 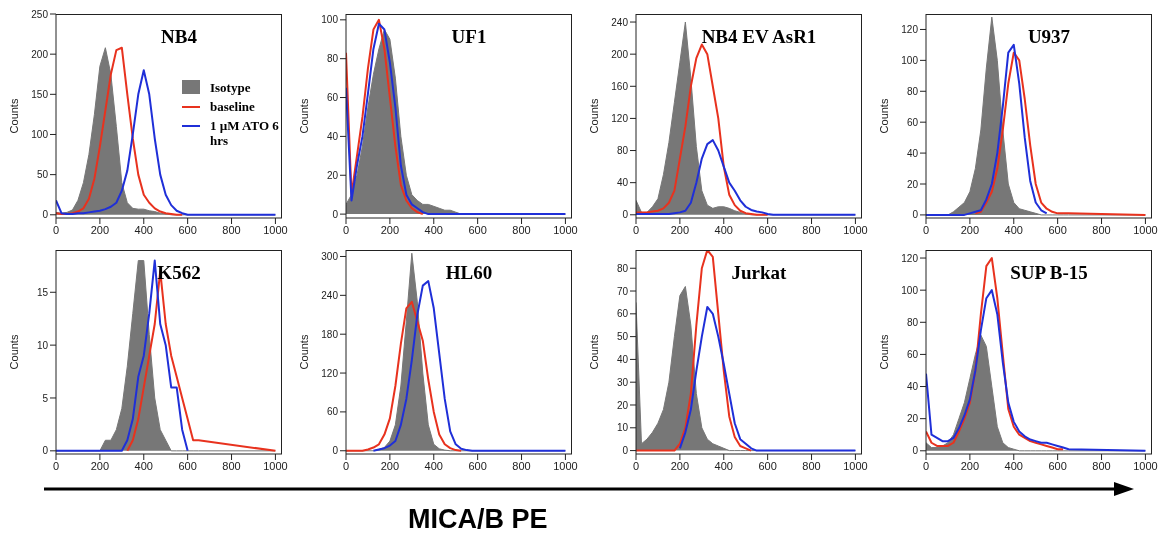 I want to click on text: U937, so click(x=1049, y=37).